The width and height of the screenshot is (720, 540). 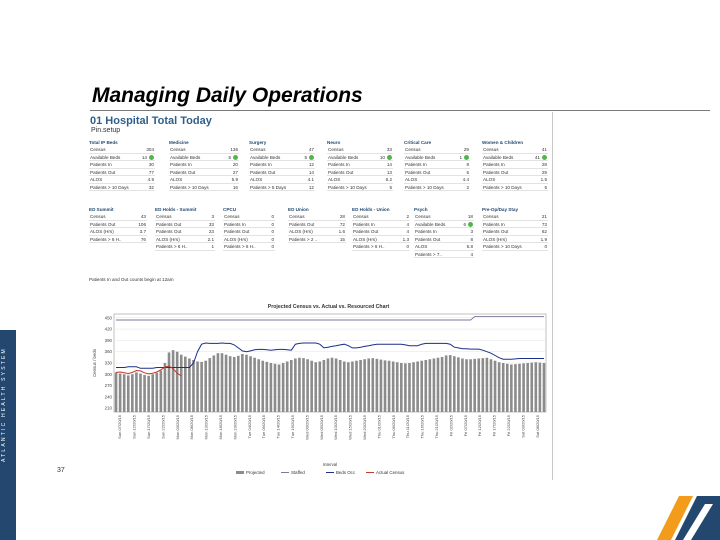 What do you see at coordinates (360, 165) in the screenshot?
I see `panel-row: Patients In 14` at bounding box center [360, 165].